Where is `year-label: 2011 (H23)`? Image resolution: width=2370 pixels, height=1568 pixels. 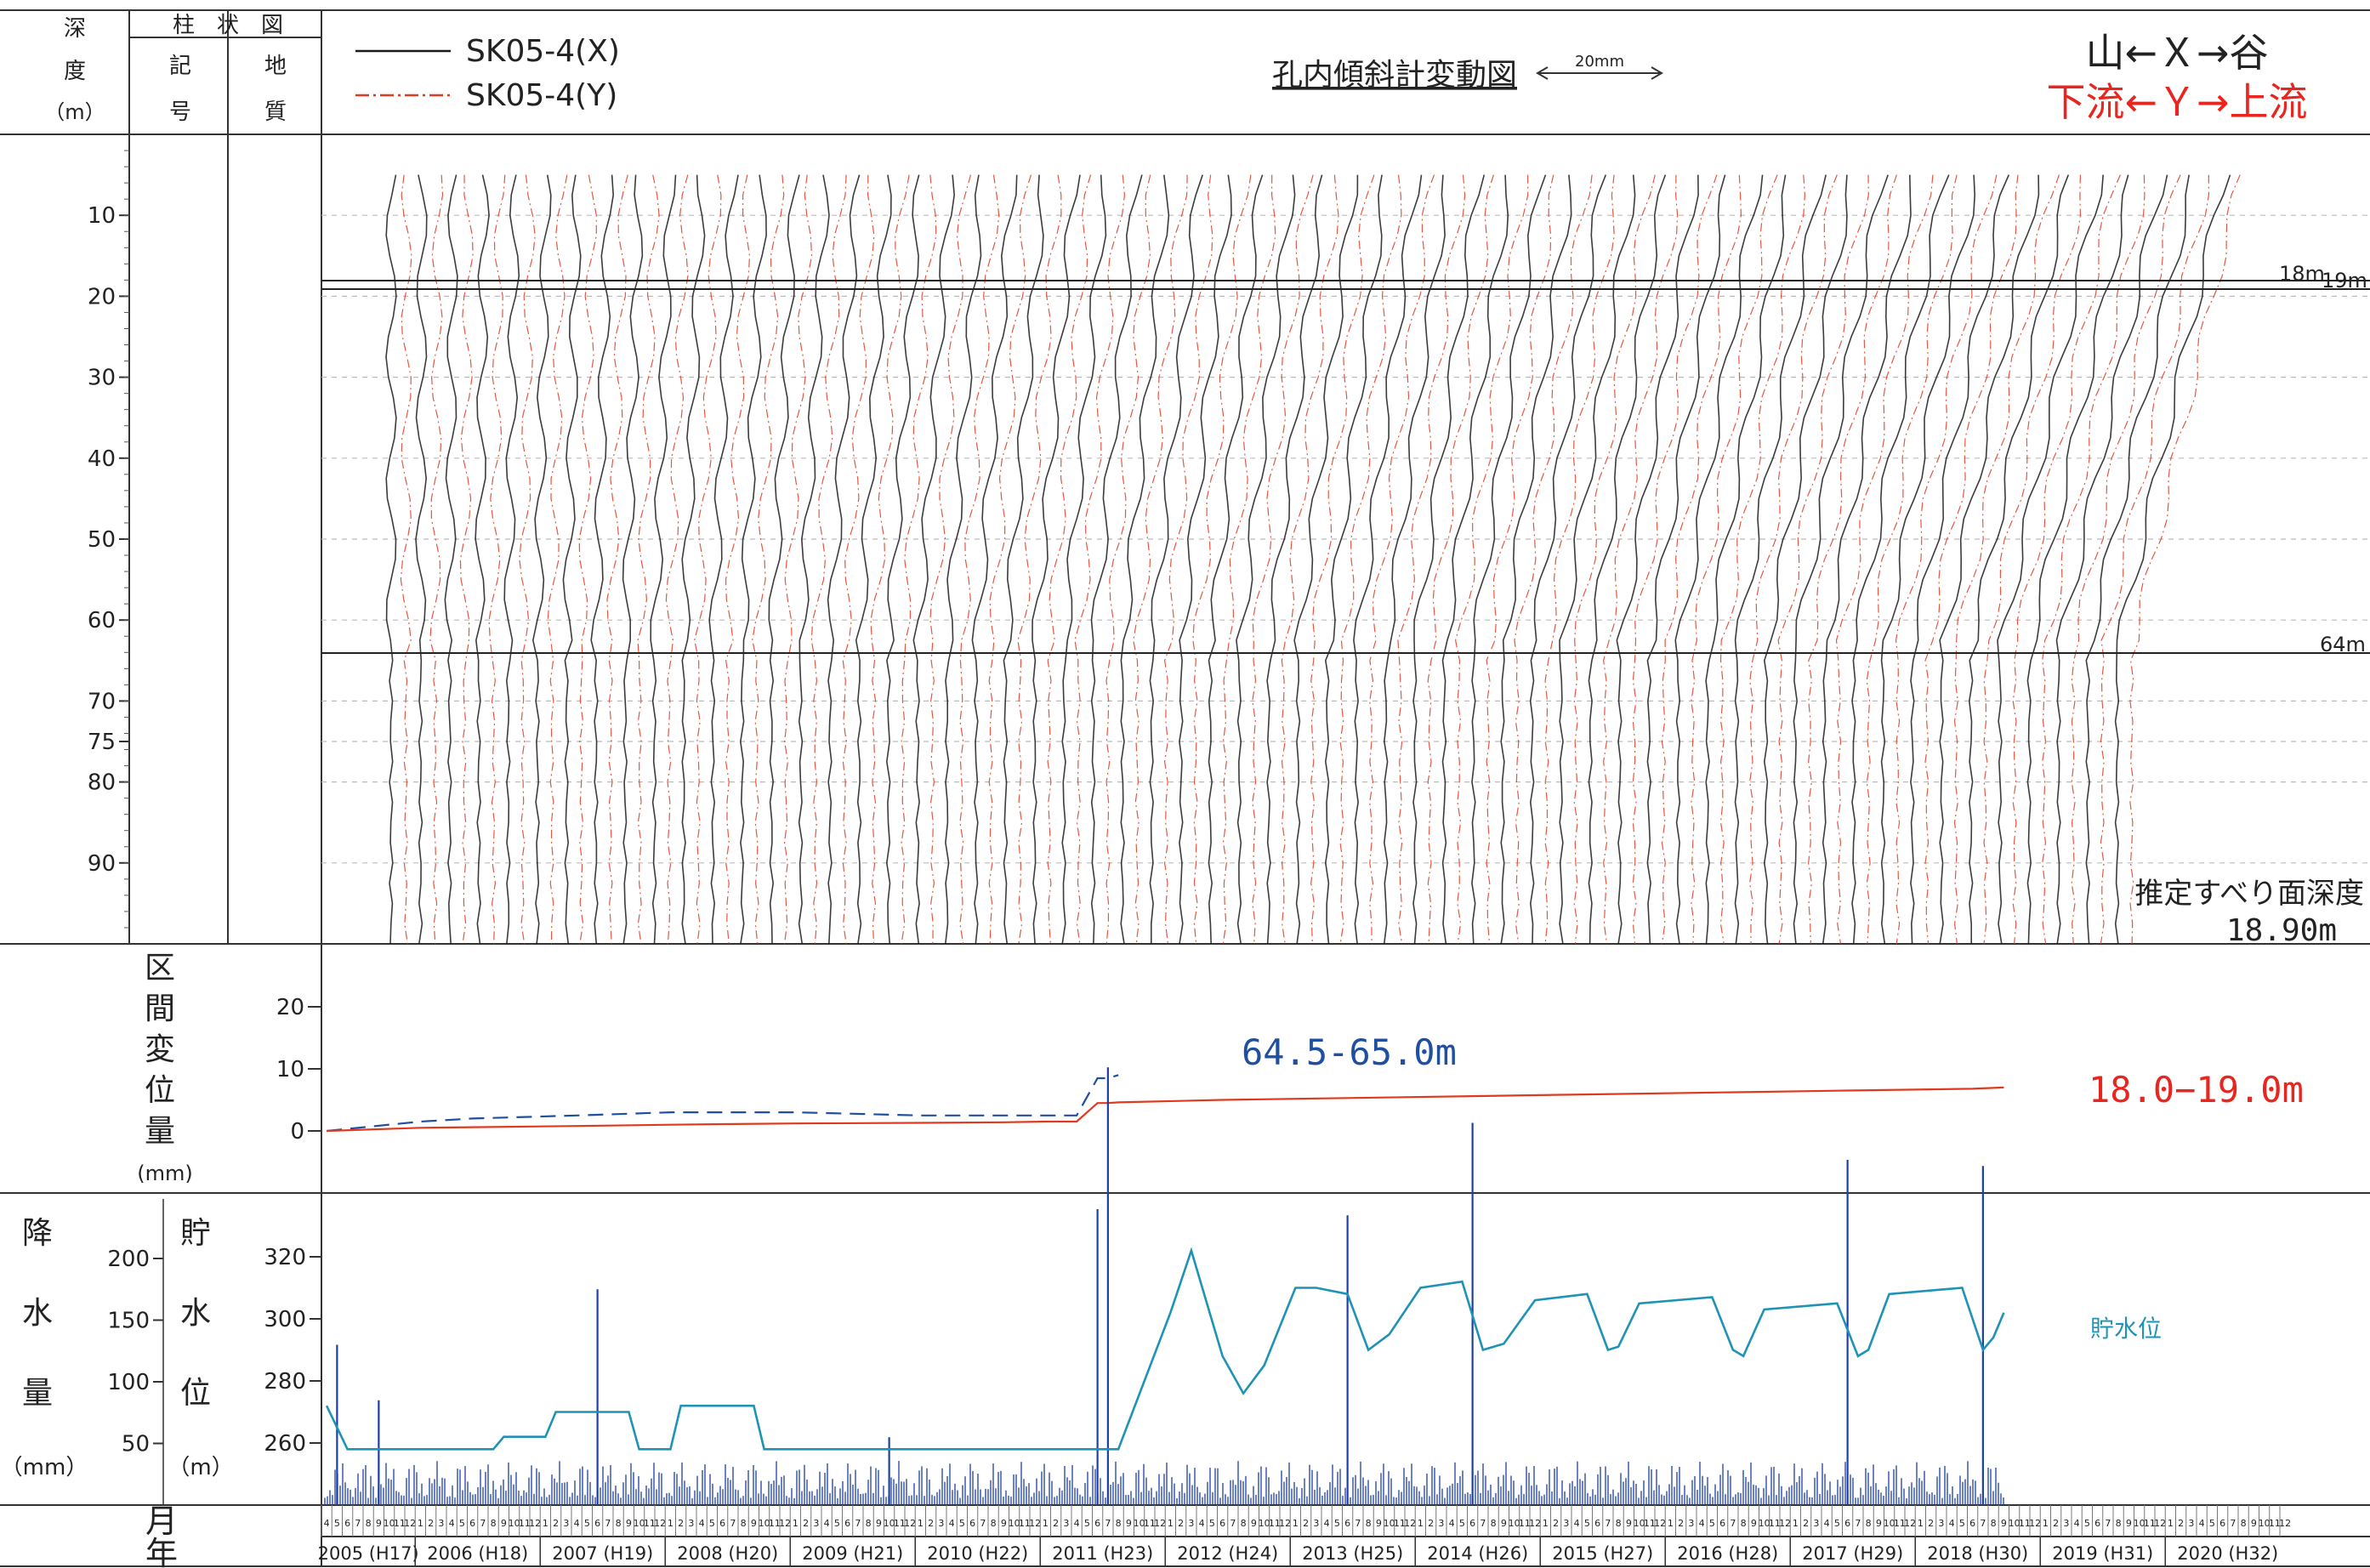
year-label: 2011 (H23) is located at coordinates (1102, 1553).